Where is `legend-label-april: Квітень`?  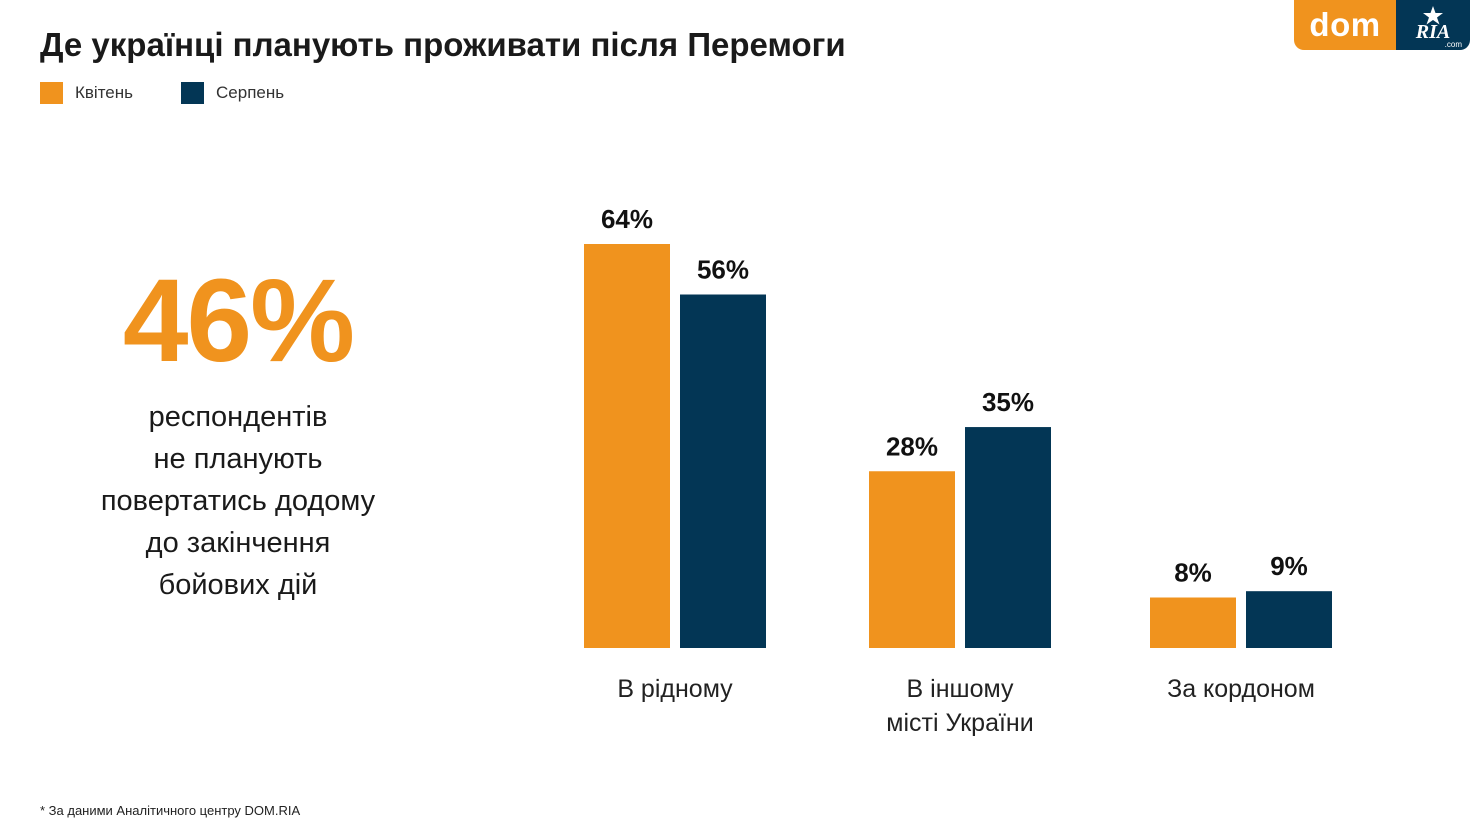 legend-label-april: Квітень is located at coordinates (104, 92).